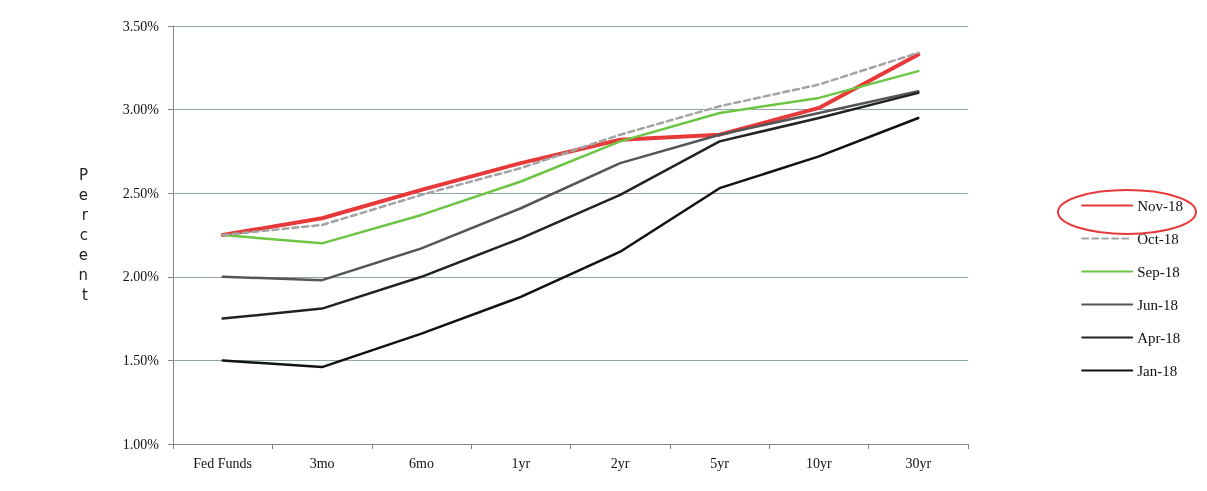 This screenshot has height=491, width=1207. Describe the element at coordinates (141, 360) in the screenshot. I see `y-tick-label: 1.50%` at that location.